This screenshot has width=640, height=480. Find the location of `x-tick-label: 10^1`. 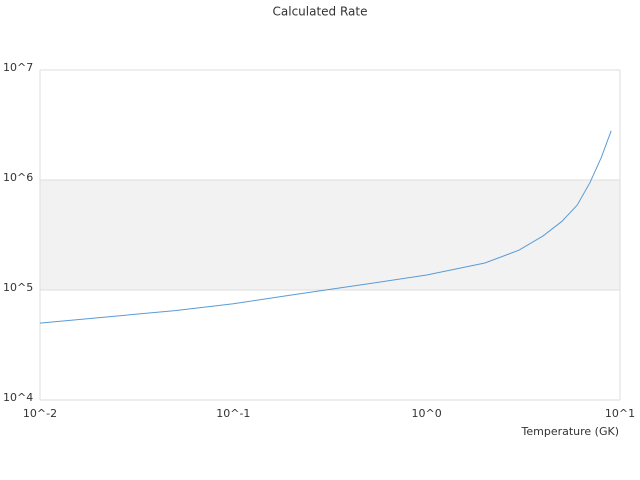

x-tick-label: 10^1 is located at coordinates (620, 413).